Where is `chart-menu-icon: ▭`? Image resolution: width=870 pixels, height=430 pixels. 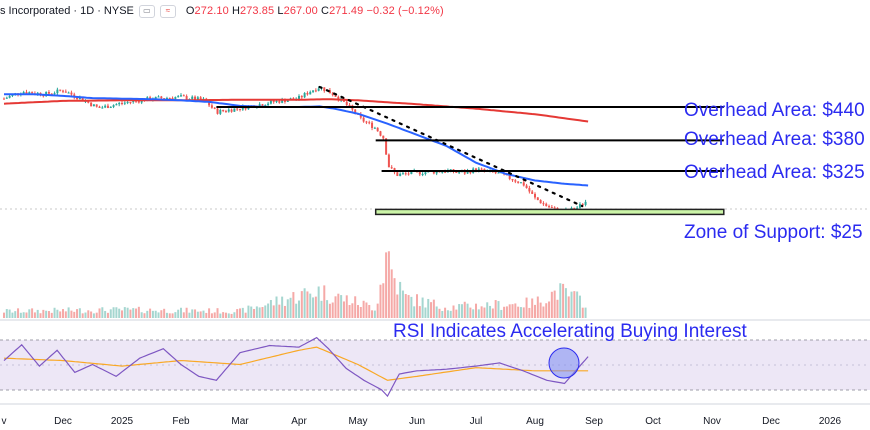 chart-menu-icon: ▭ is located at coordinates (146, 11).